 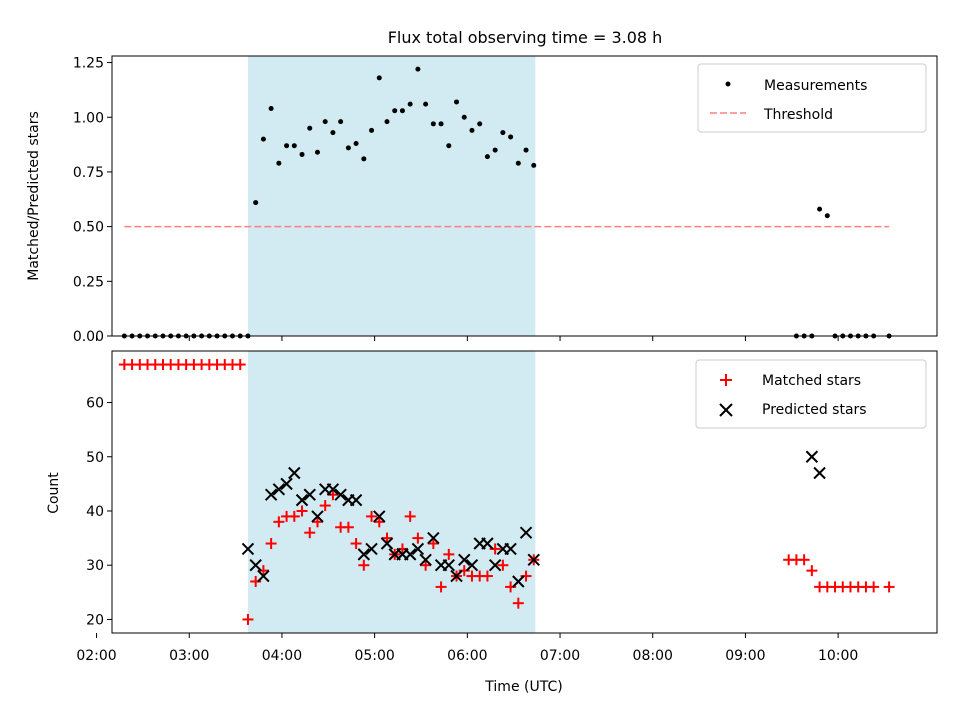 What do you see at coordinates (745, 656) in the screenshot?
I see `bottom-xtick-label: 09:00` at bounding box center [745, 656].